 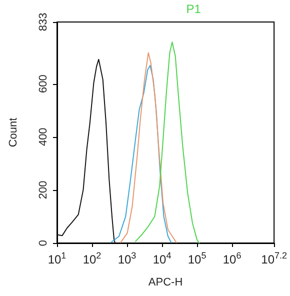 I want to click on y-tick-label: 200, so click(x=44, y=190).